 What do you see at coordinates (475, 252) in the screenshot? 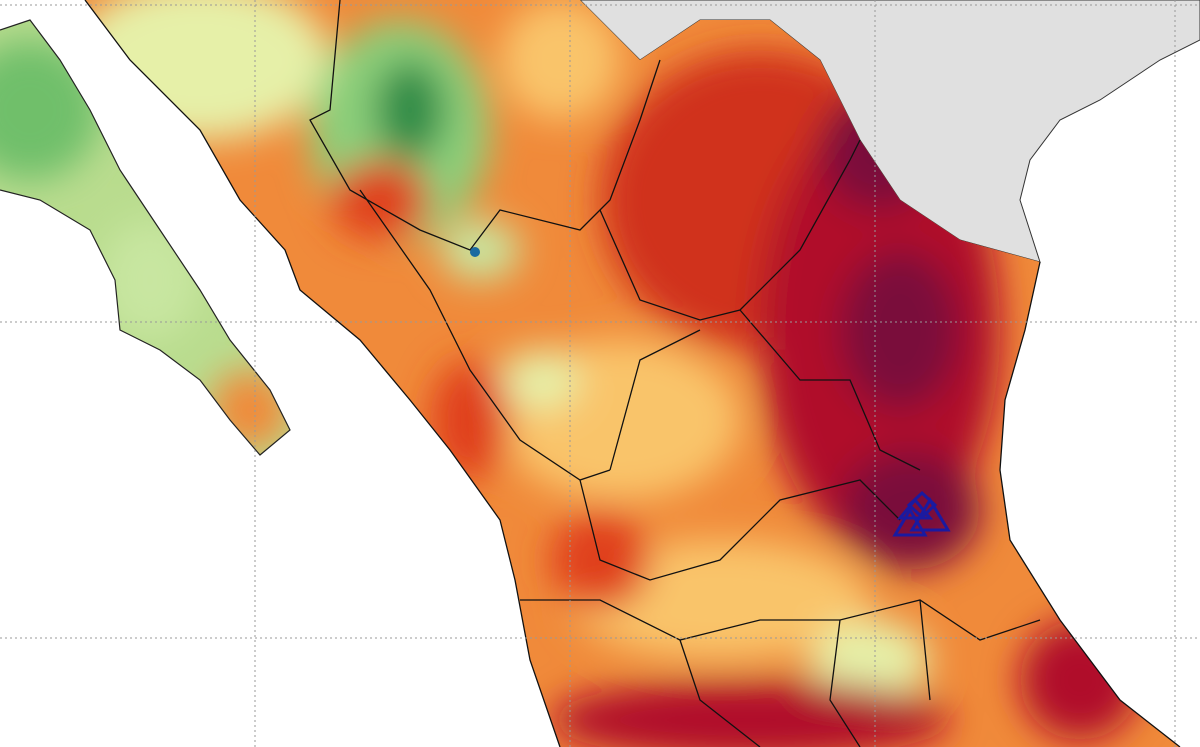
I see `wet-spot-marker` at bounding box center [475, 252].